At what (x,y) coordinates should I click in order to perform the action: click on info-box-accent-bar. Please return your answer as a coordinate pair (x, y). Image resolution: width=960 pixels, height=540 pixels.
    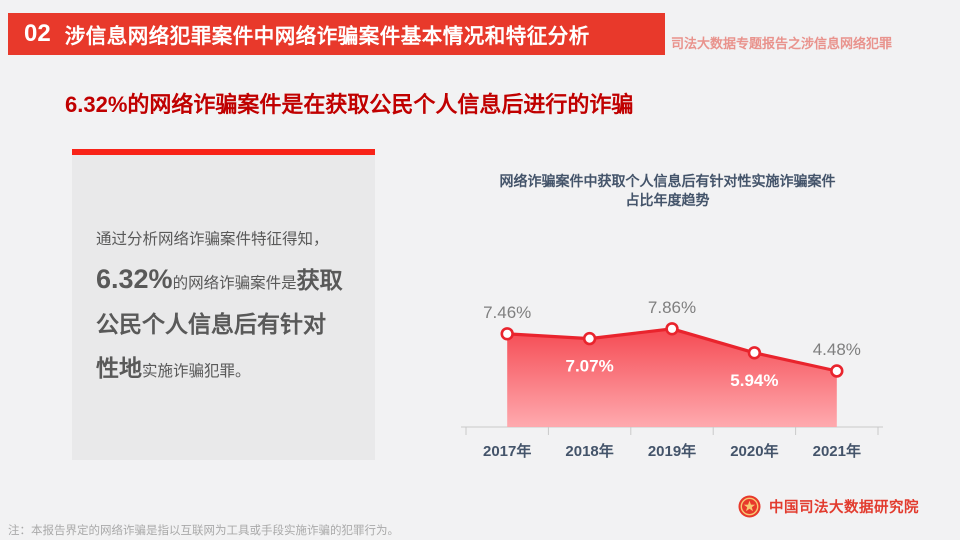
    Looking at the image, I should click on (223, 152).